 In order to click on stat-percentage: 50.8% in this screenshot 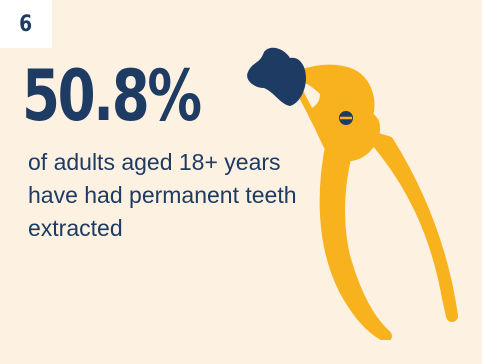, I will do `click(112, 96)`.